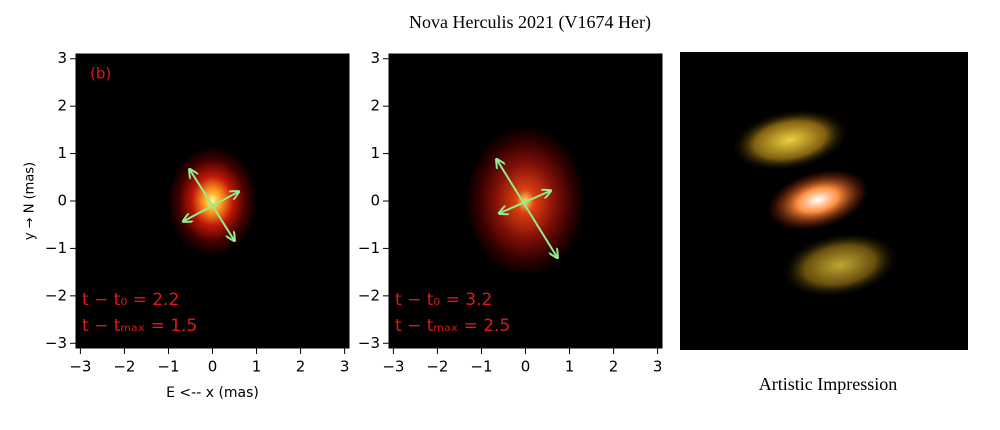 The image size is (1000, 430). What do you see at coordinates (30, 201) in the screenshot?
I see `y-axis-label: y → N (mas)` at bounding box center [30, 201].